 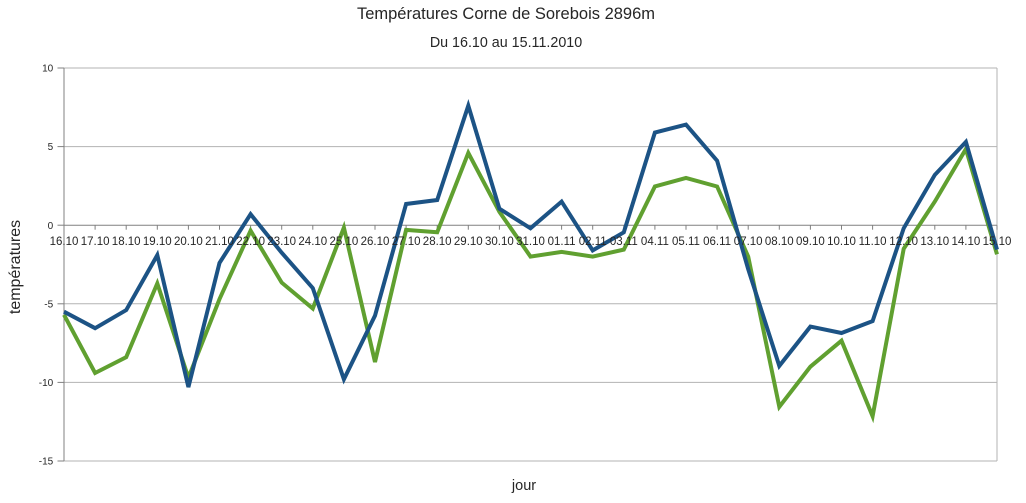 I want to click on svg-text: 04.11, so click(x=655, y=242).